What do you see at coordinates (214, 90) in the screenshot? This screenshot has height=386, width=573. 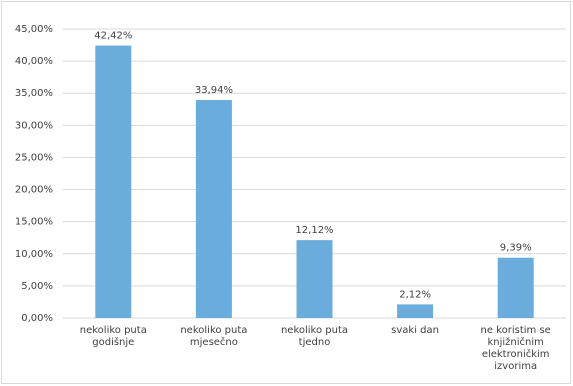 I see `data-label: 33,94%` at bounding box center [214, 90].